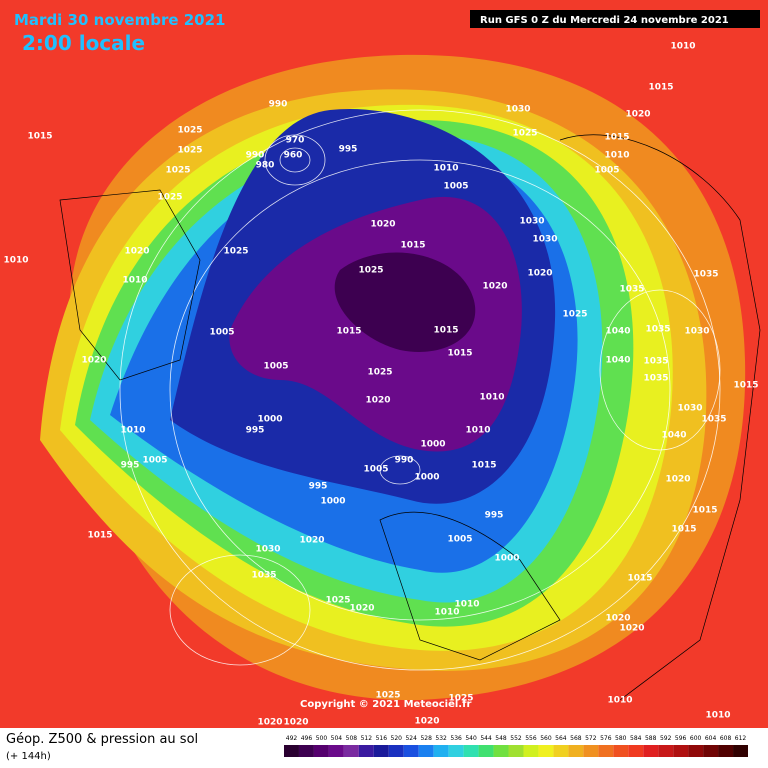  What do you see at coordinates (651, 738) in the screenshot?
I see `legend-label: 588` at bounding box center [651, 738].